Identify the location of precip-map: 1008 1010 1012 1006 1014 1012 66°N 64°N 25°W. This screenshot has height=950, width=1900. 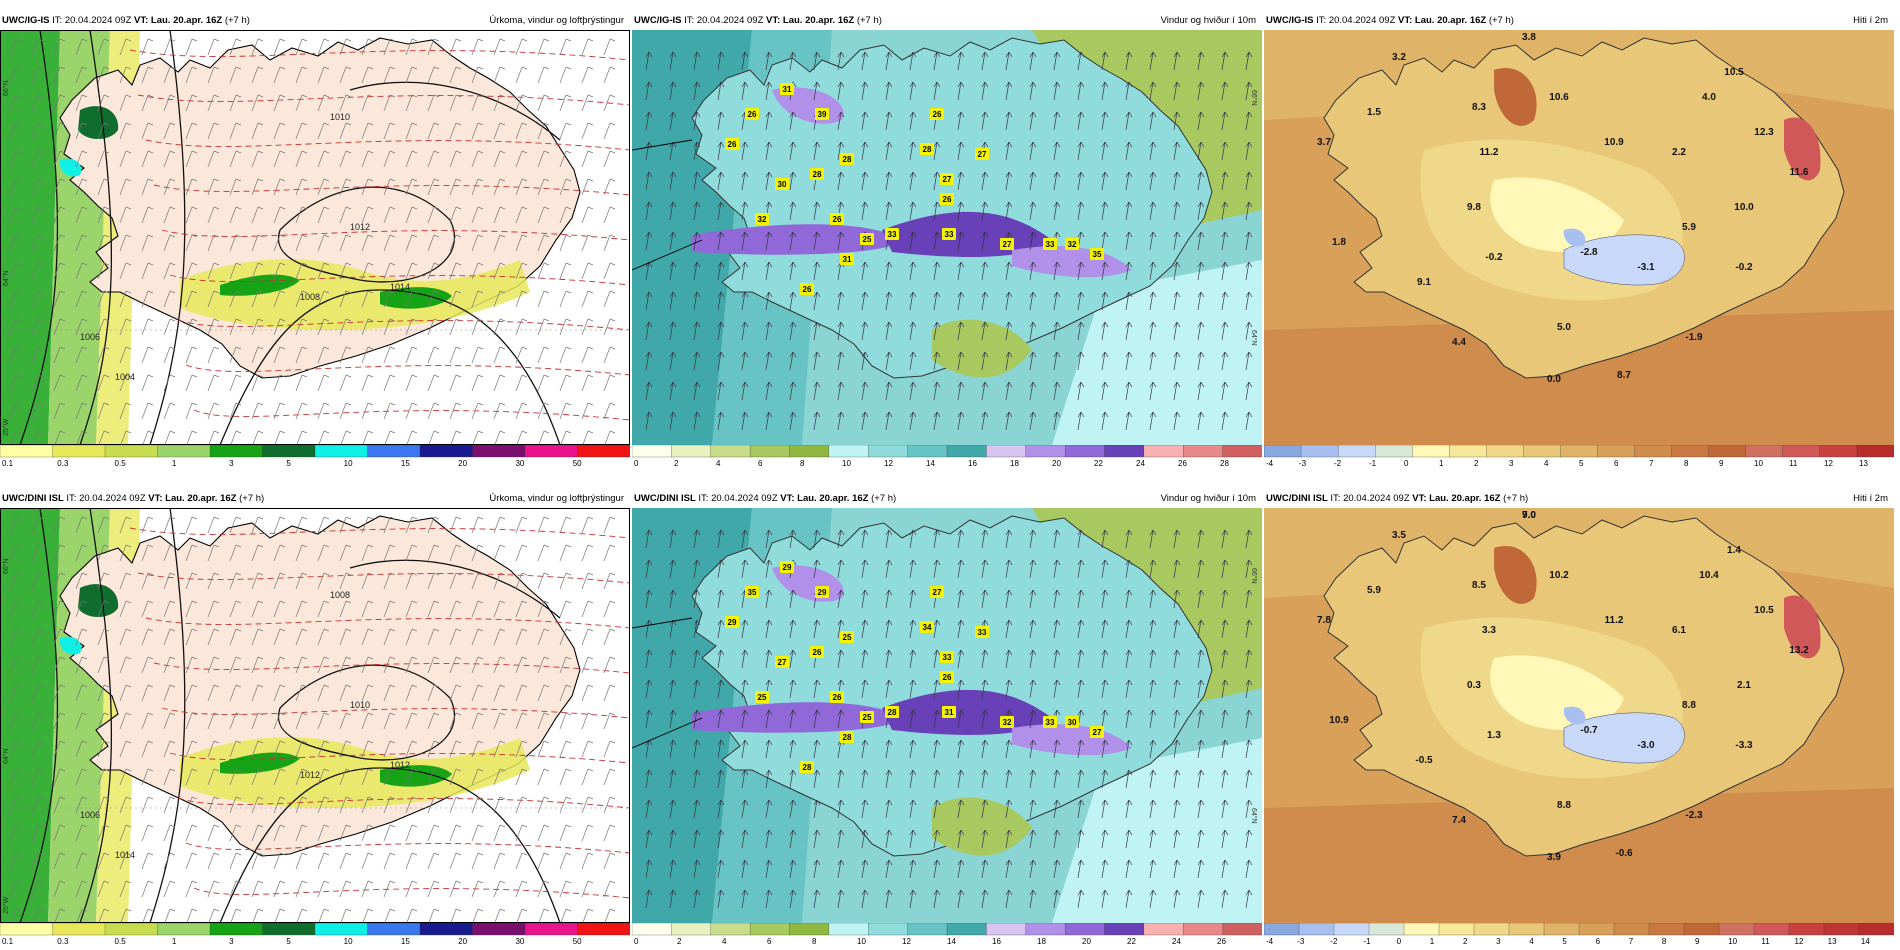
(315, 715).